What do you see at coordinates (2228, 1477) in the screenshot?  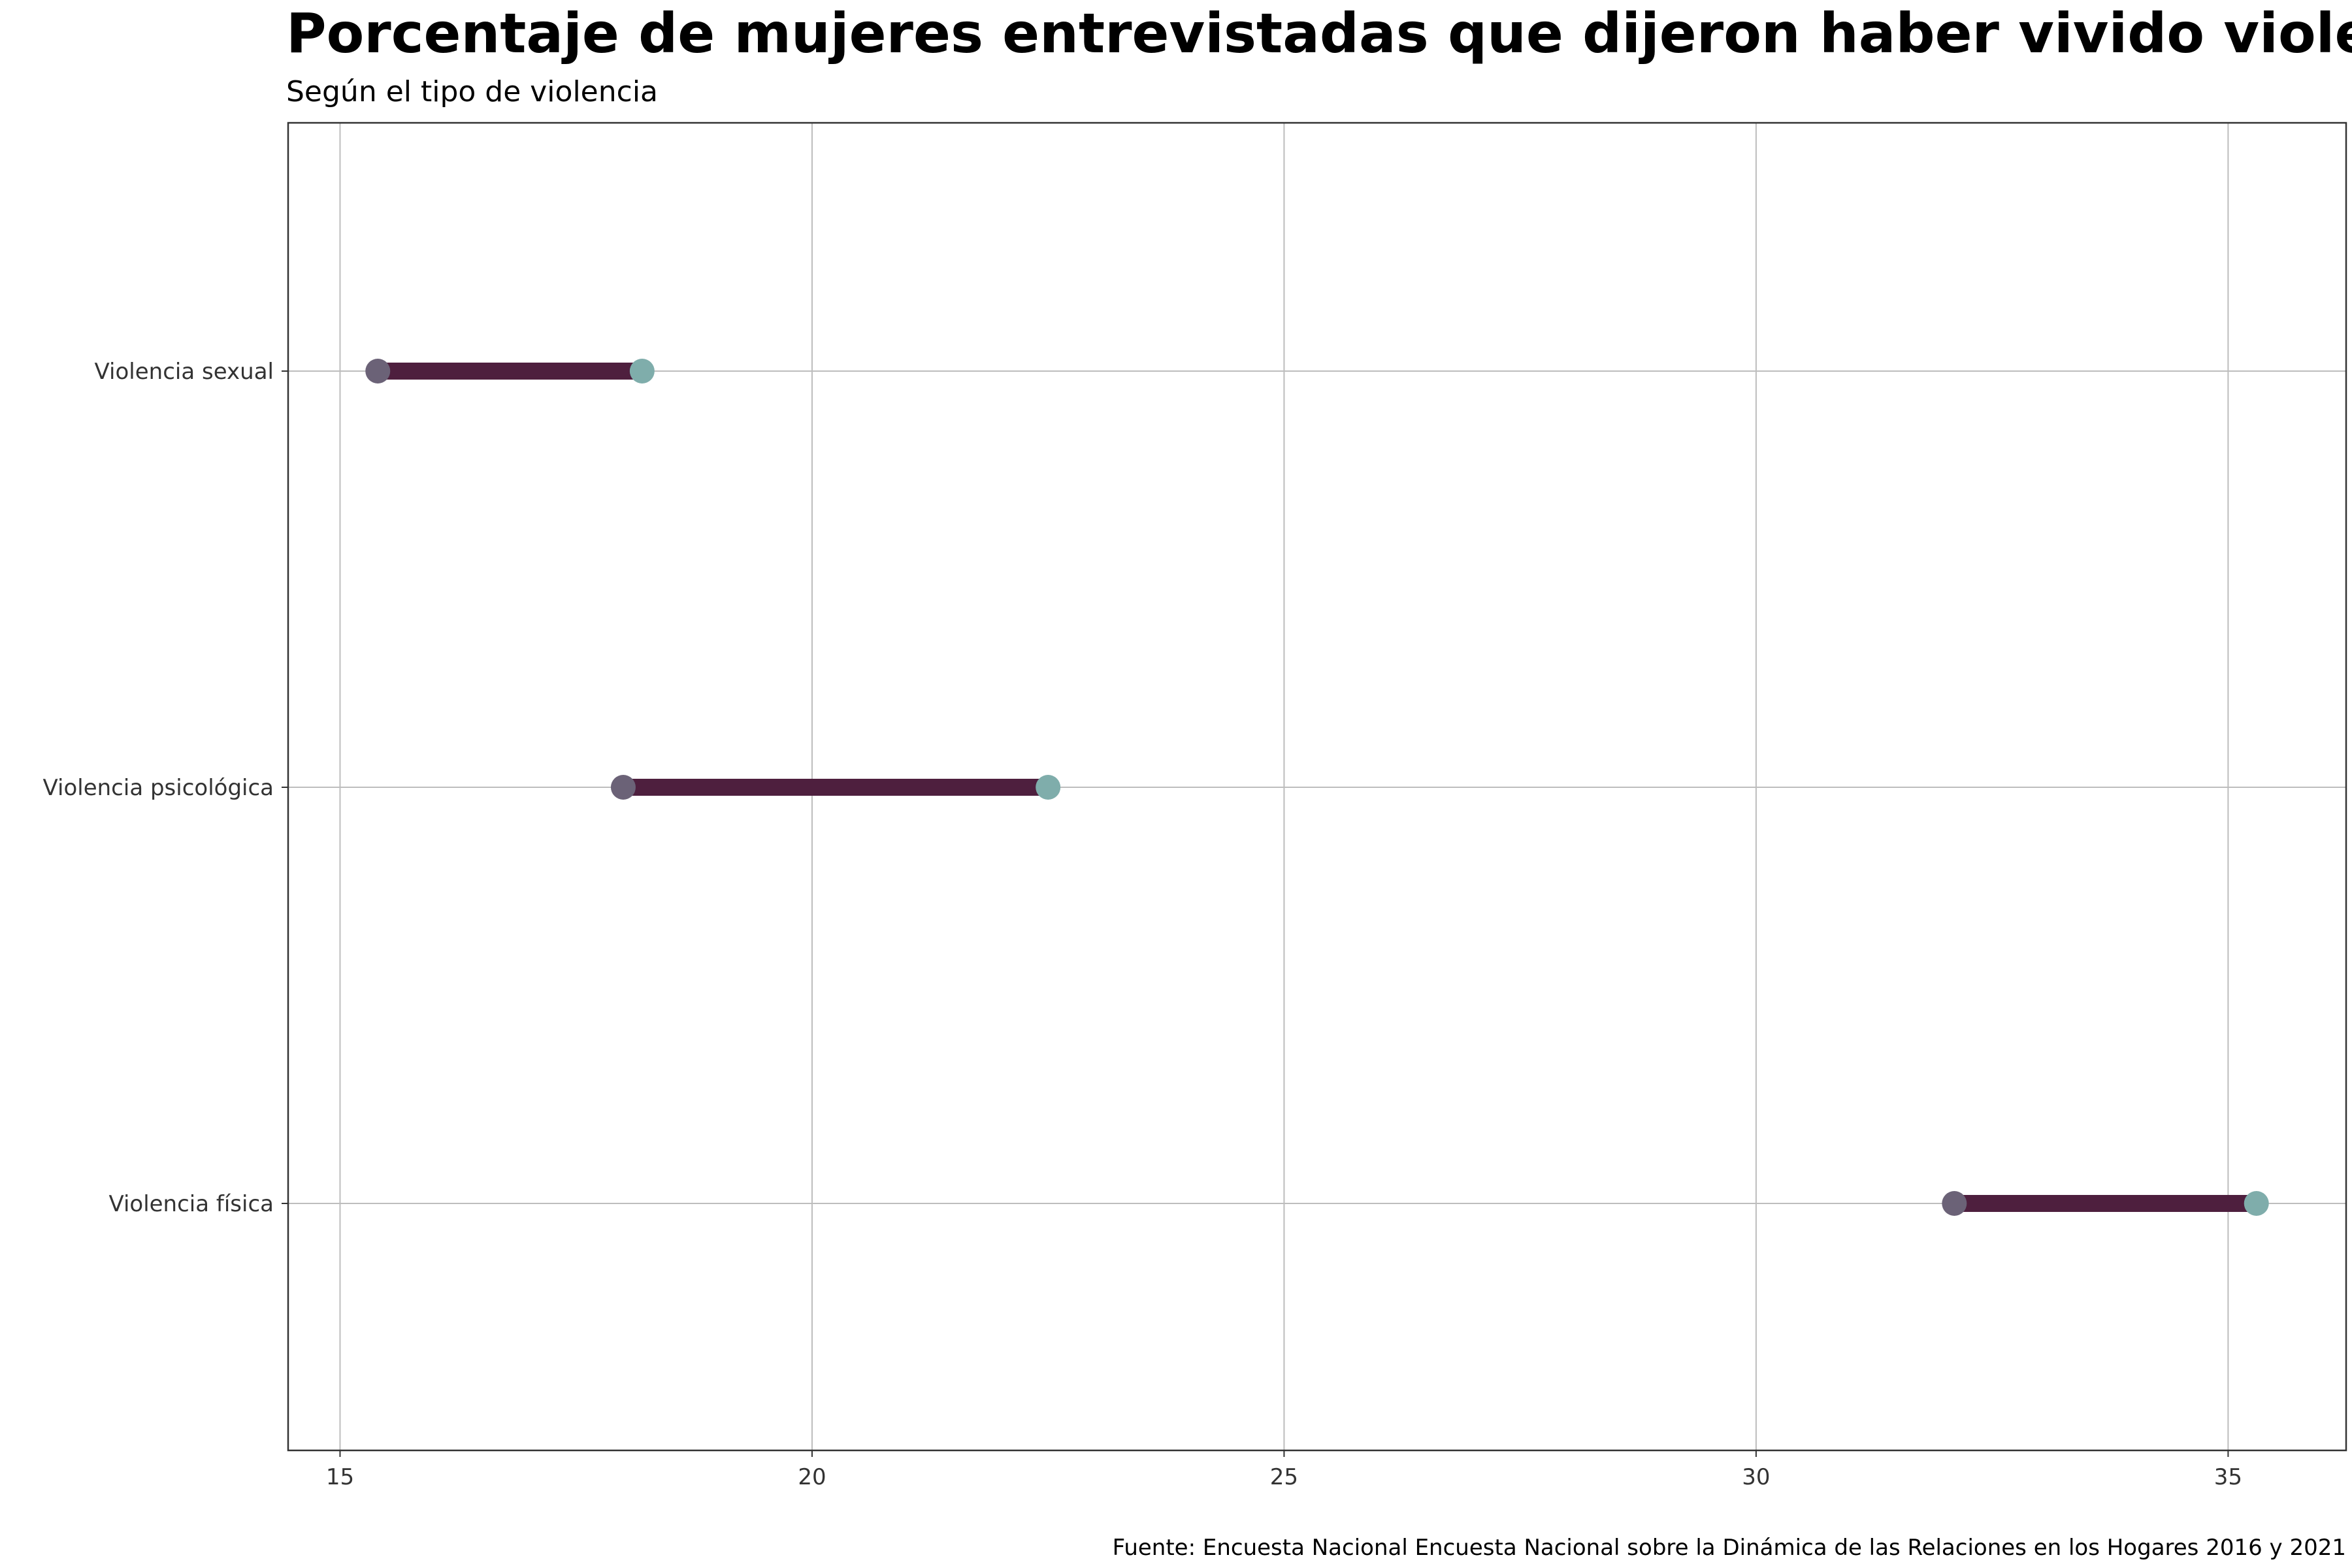 I see `x-tick-label: 35` at bounding box center [2228, 1477].